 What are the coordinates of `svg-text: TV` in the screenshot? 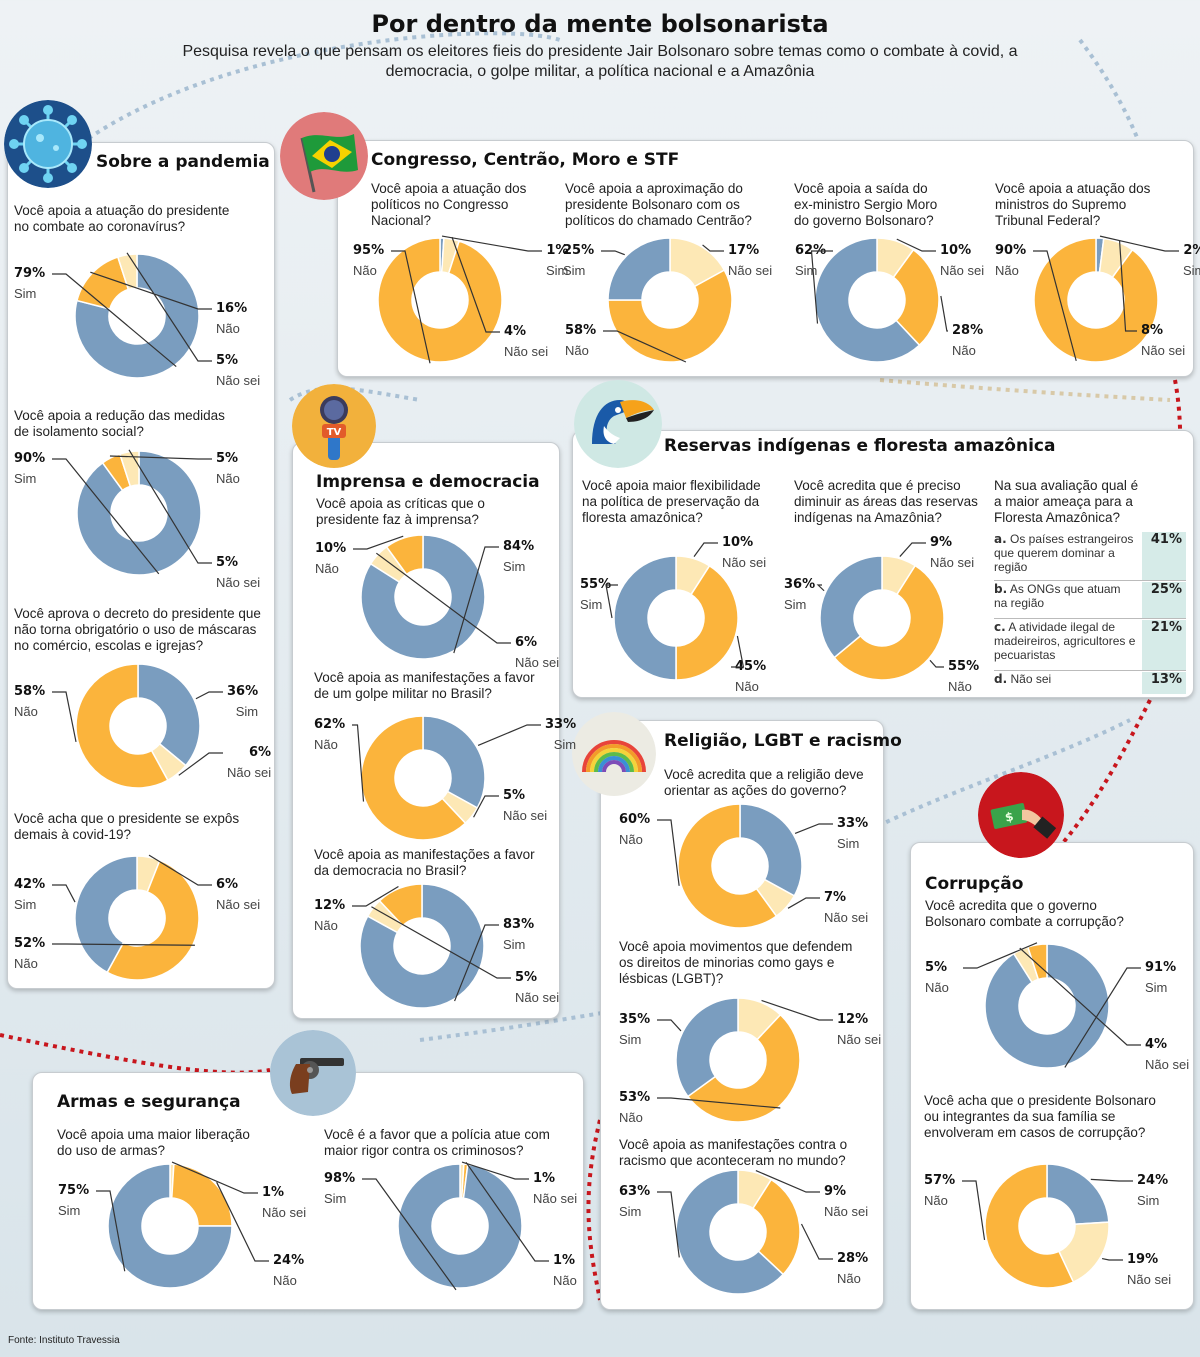 It's located at (334, 432).